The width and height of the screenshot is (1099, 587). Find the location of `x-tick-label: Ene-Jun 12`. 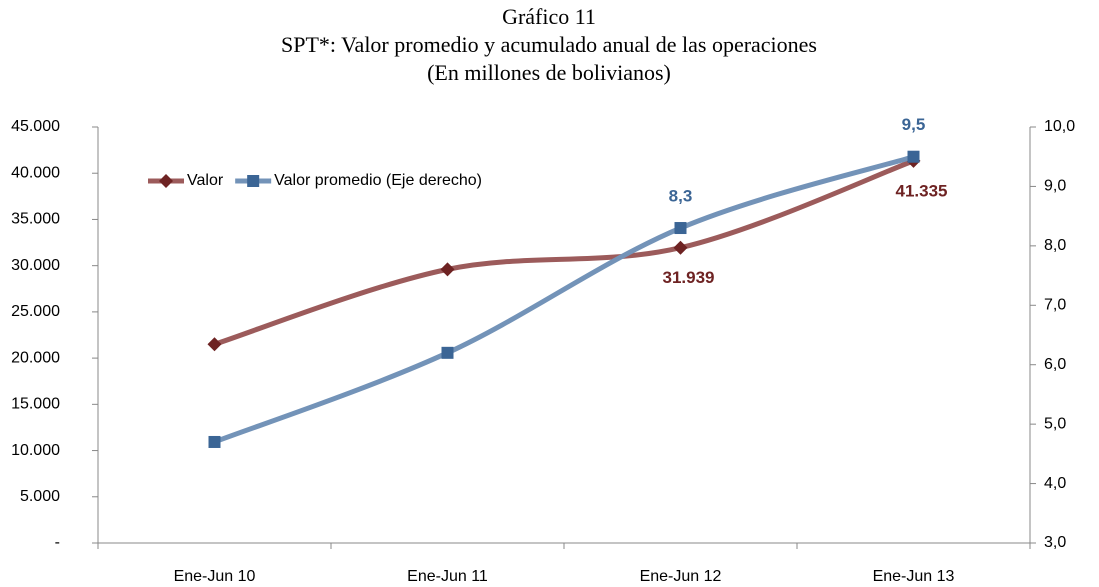

x-tick-label: Ene-Jun 12 is located at coordinates (681, 576).